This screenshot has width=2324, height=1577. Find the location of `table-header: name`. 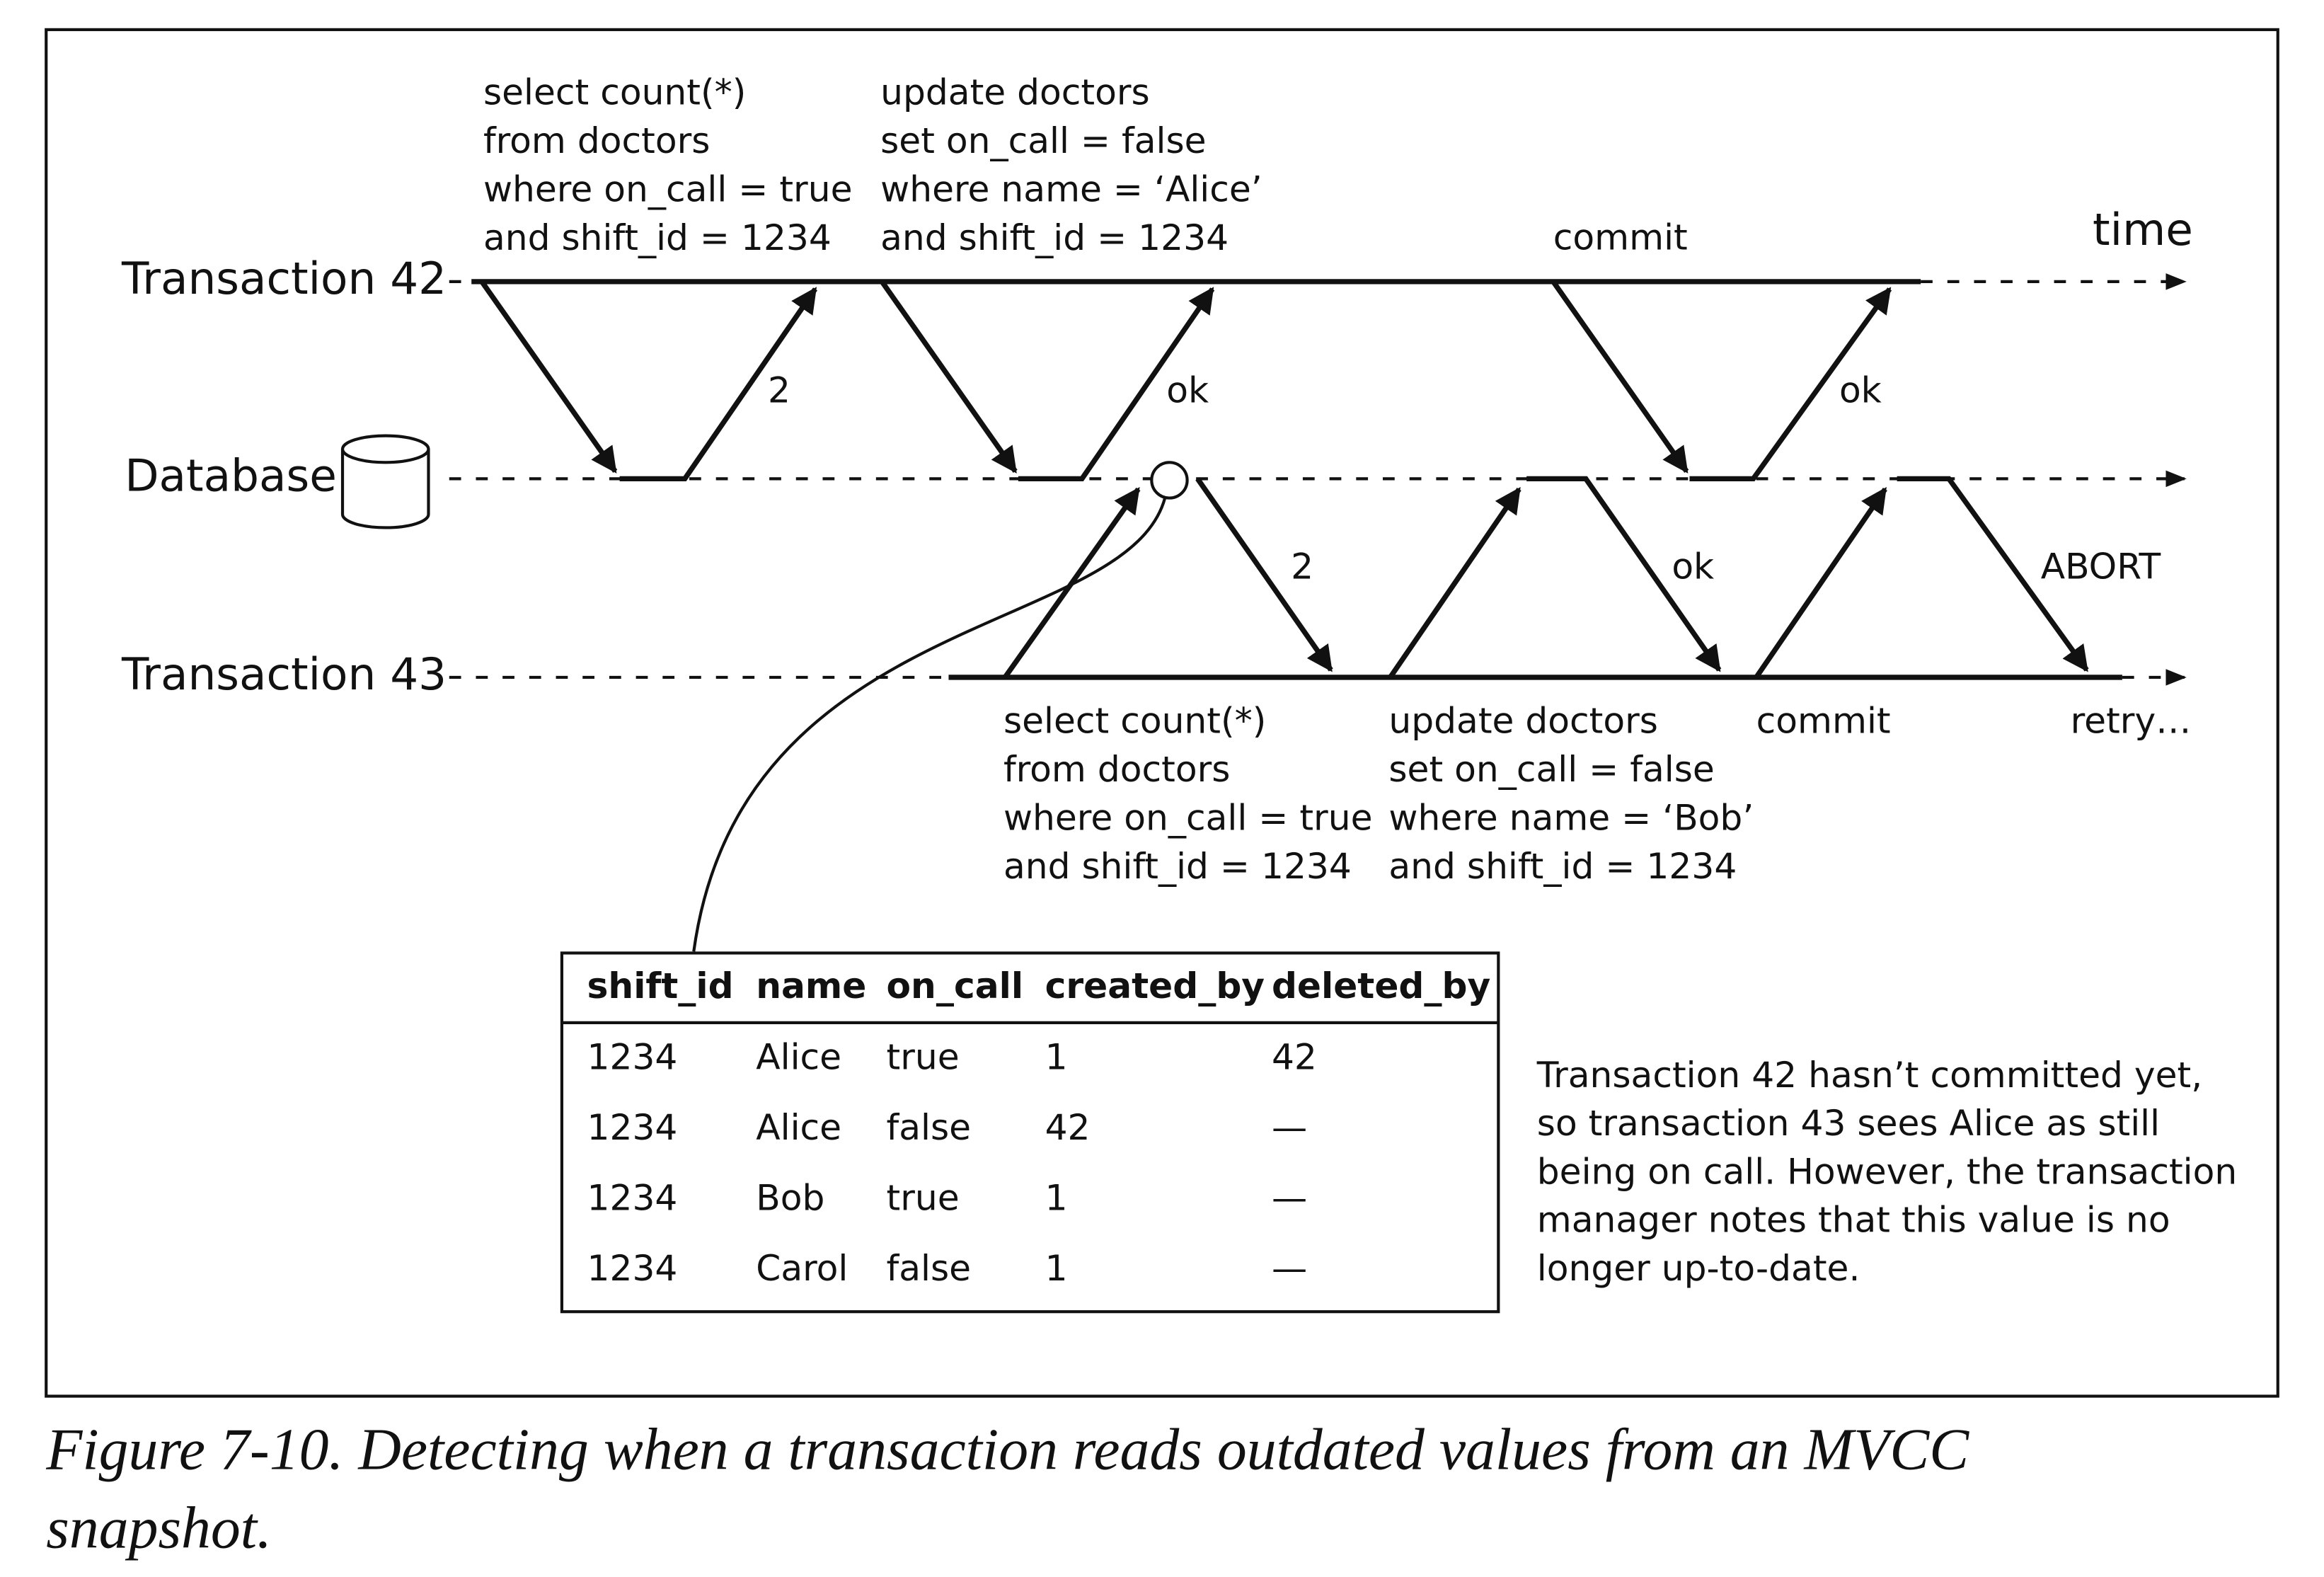

table-header: name is located at coordinates (811, 986).